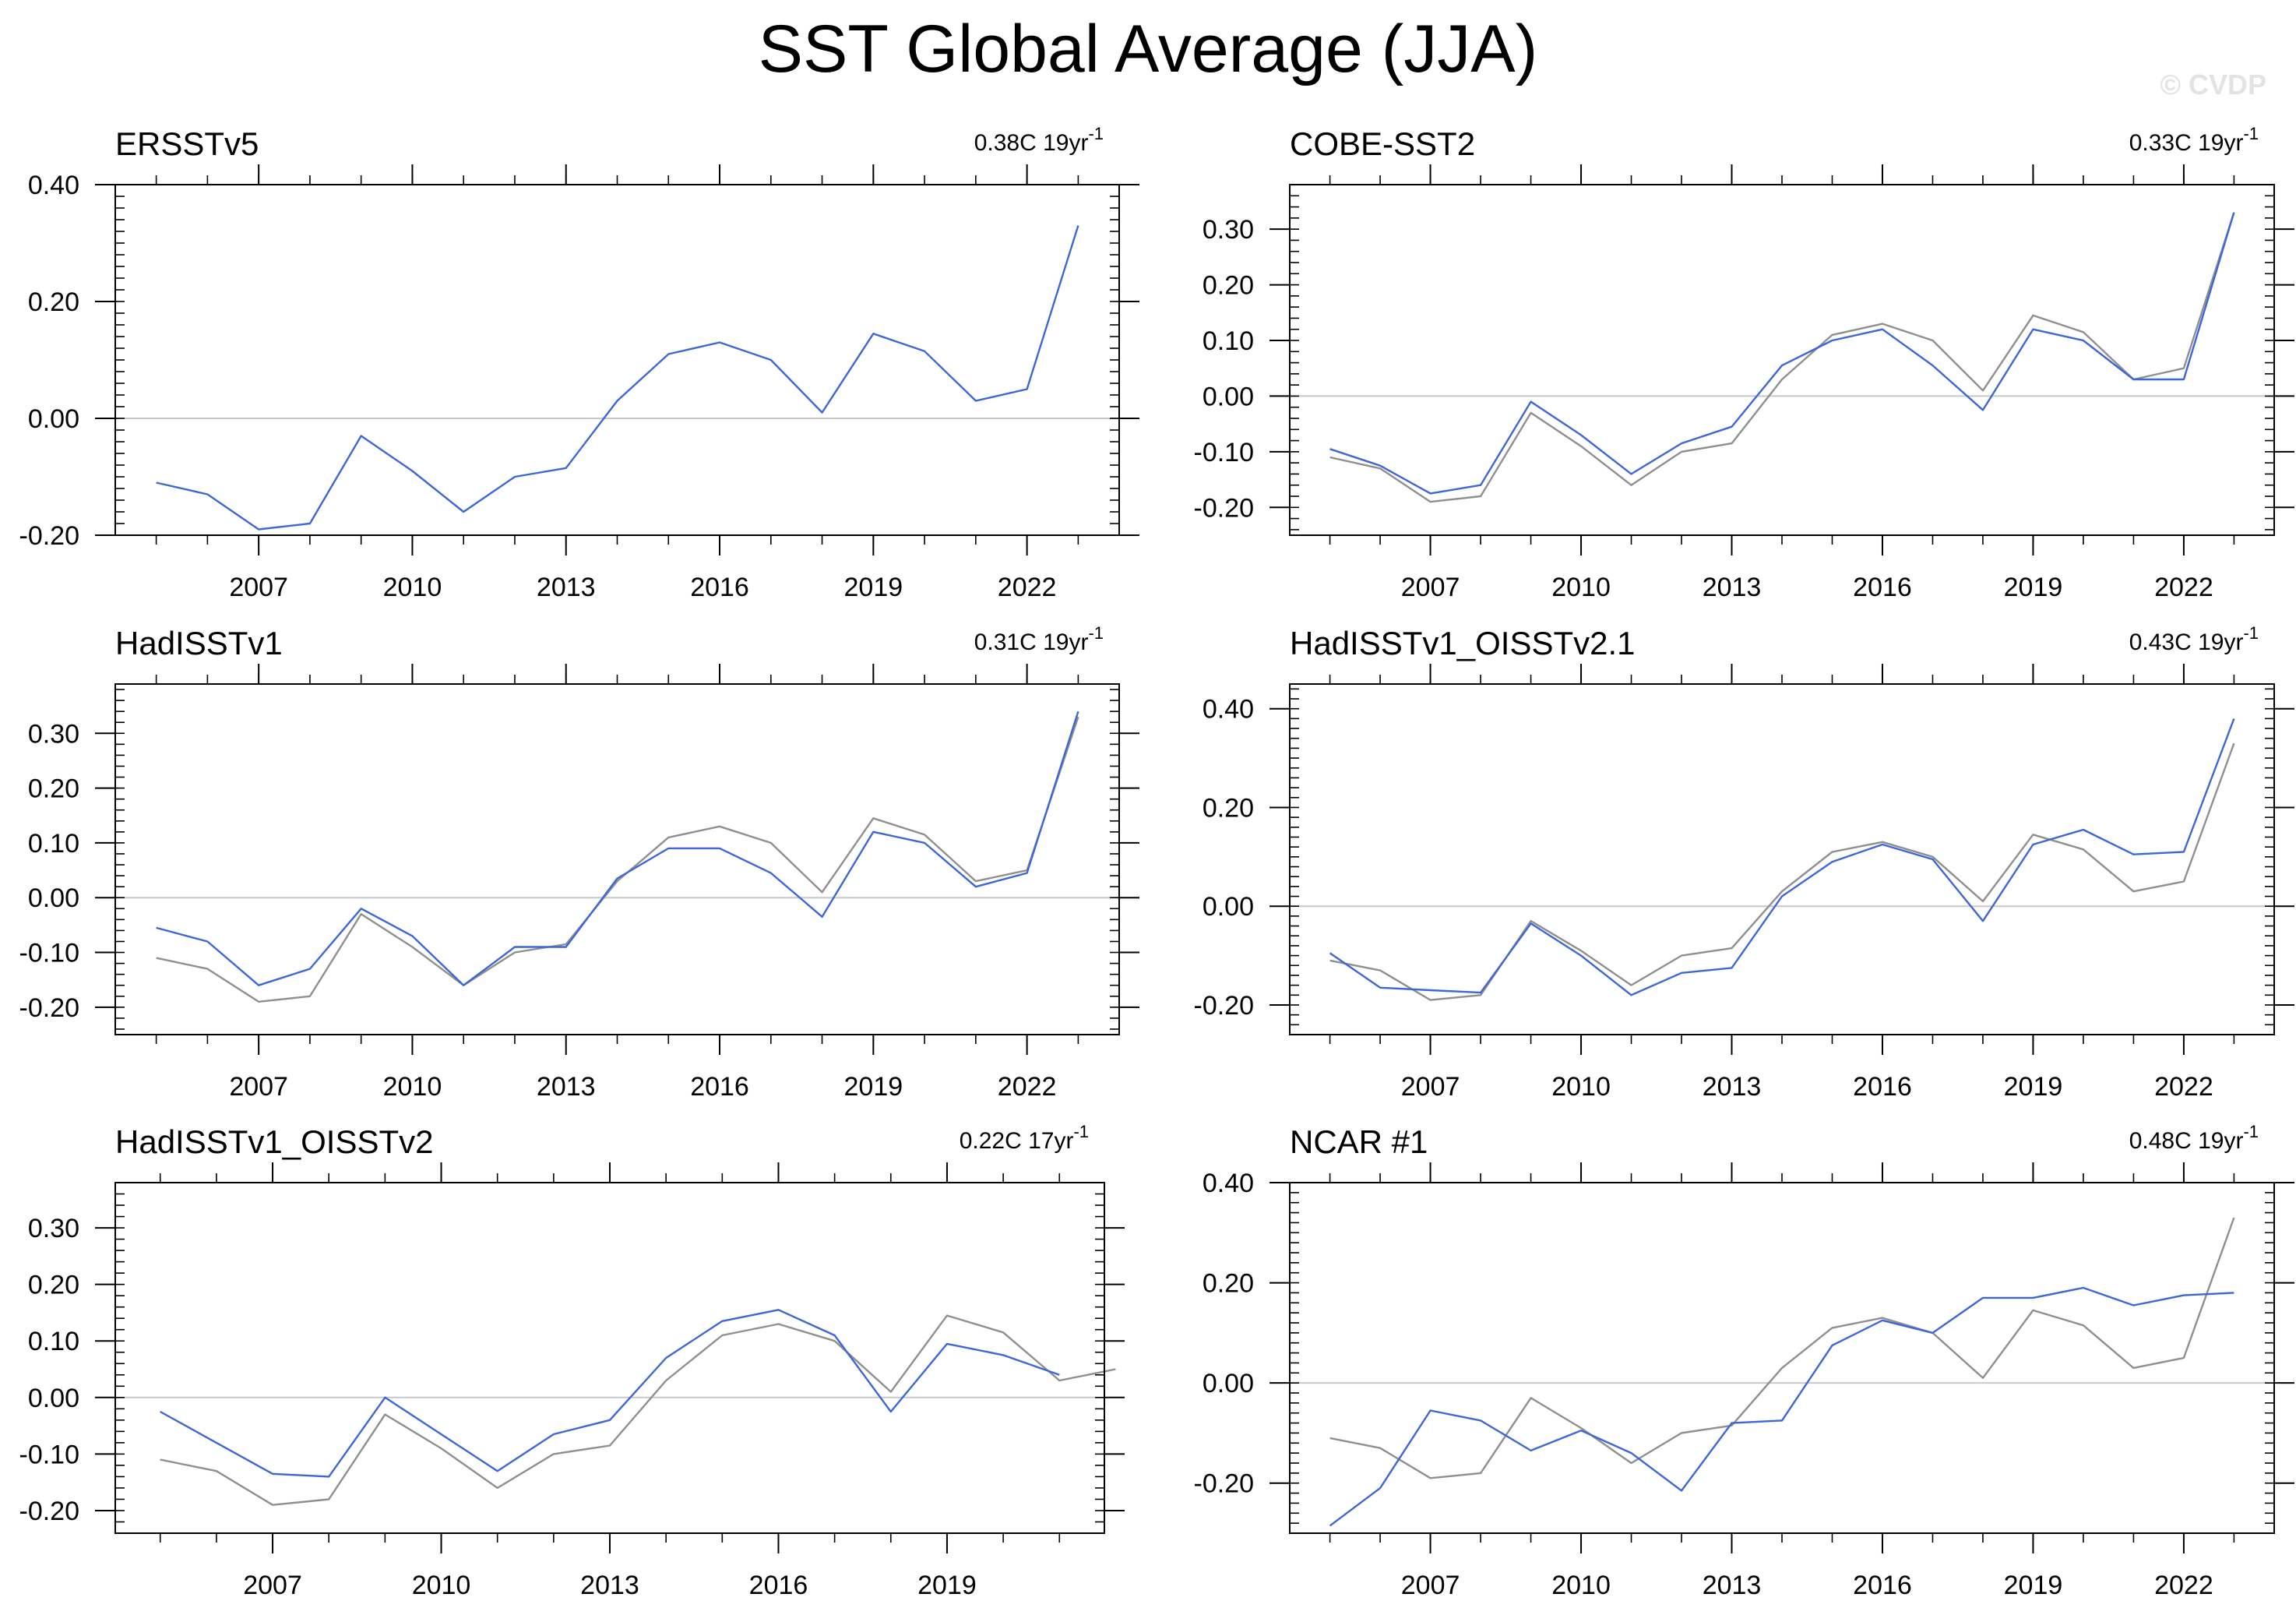 This screenshot has width=2296, height=1615. I want to click on trend-label: 0.48C 19yr-1, so click(2194, 1138).